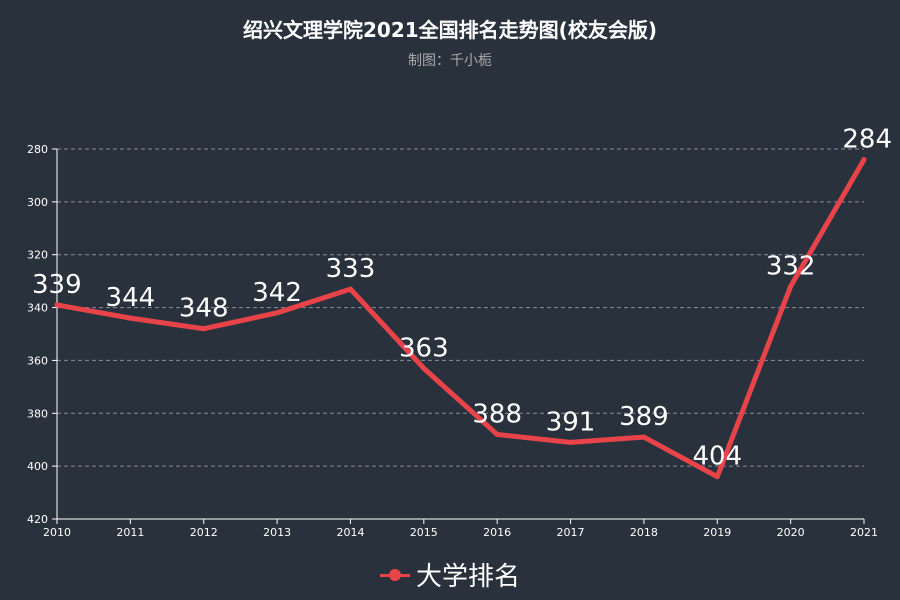  I want to click on data-label: 342, so click(277, 293).